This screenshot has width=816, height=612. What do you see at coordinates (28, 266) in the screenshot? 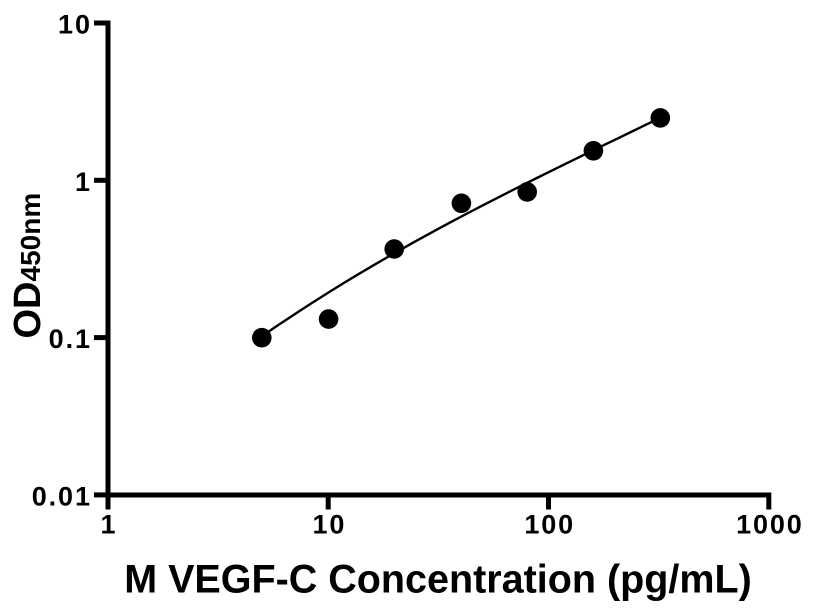
I see `svg-text: OD450nm` at bounding box center [28, 266].